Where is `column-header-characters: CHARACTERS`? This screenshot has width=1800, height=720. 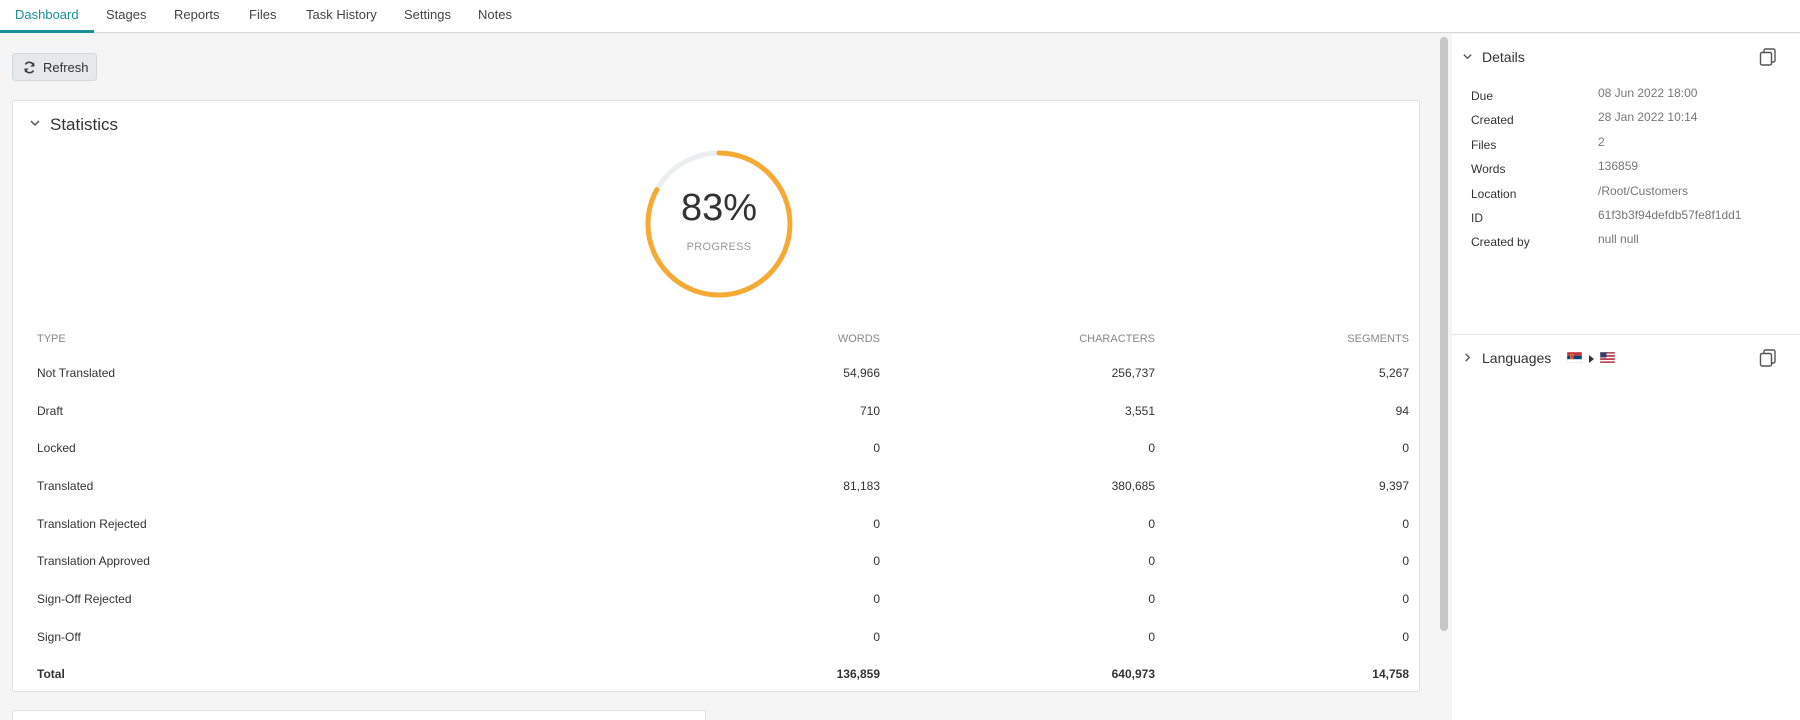 column-header-characters: CHARACTERS is located at coordinates (1117, 339).